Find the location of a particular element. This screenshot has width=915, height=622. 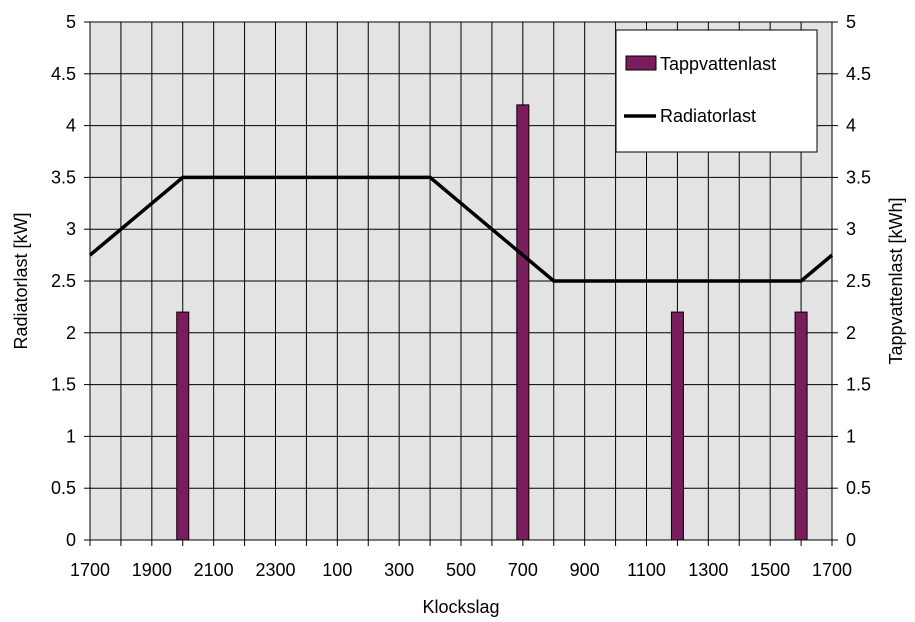

y-tick-label-left: 1.5 is located at coordinates (63, 385).